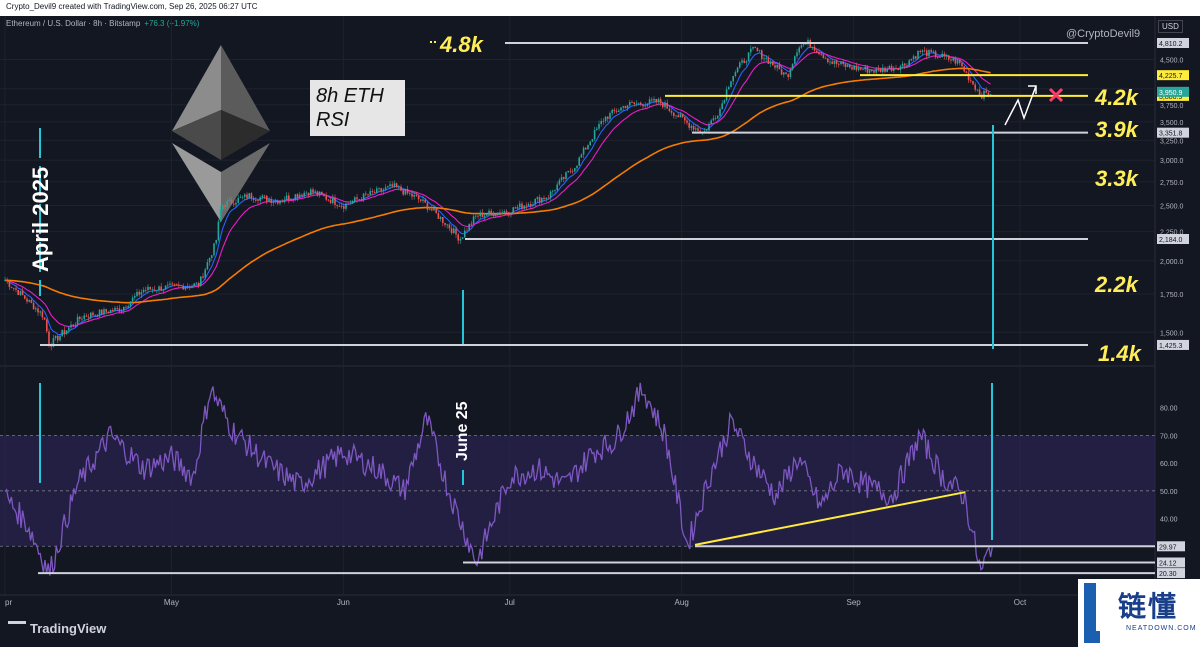  Describe the element at coordinates (1173, 239) in the screenshot. I see `price-tag-bg` at that location.